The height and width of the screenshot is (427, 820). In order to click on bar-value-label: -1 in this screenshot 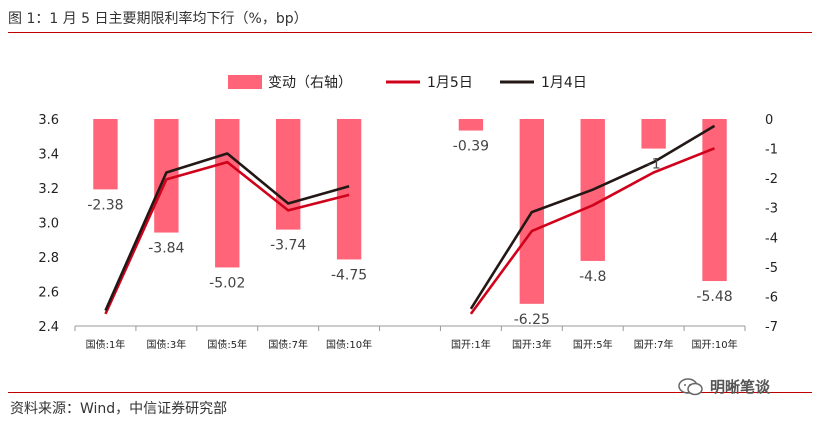, I will do `click(654, 165)`.